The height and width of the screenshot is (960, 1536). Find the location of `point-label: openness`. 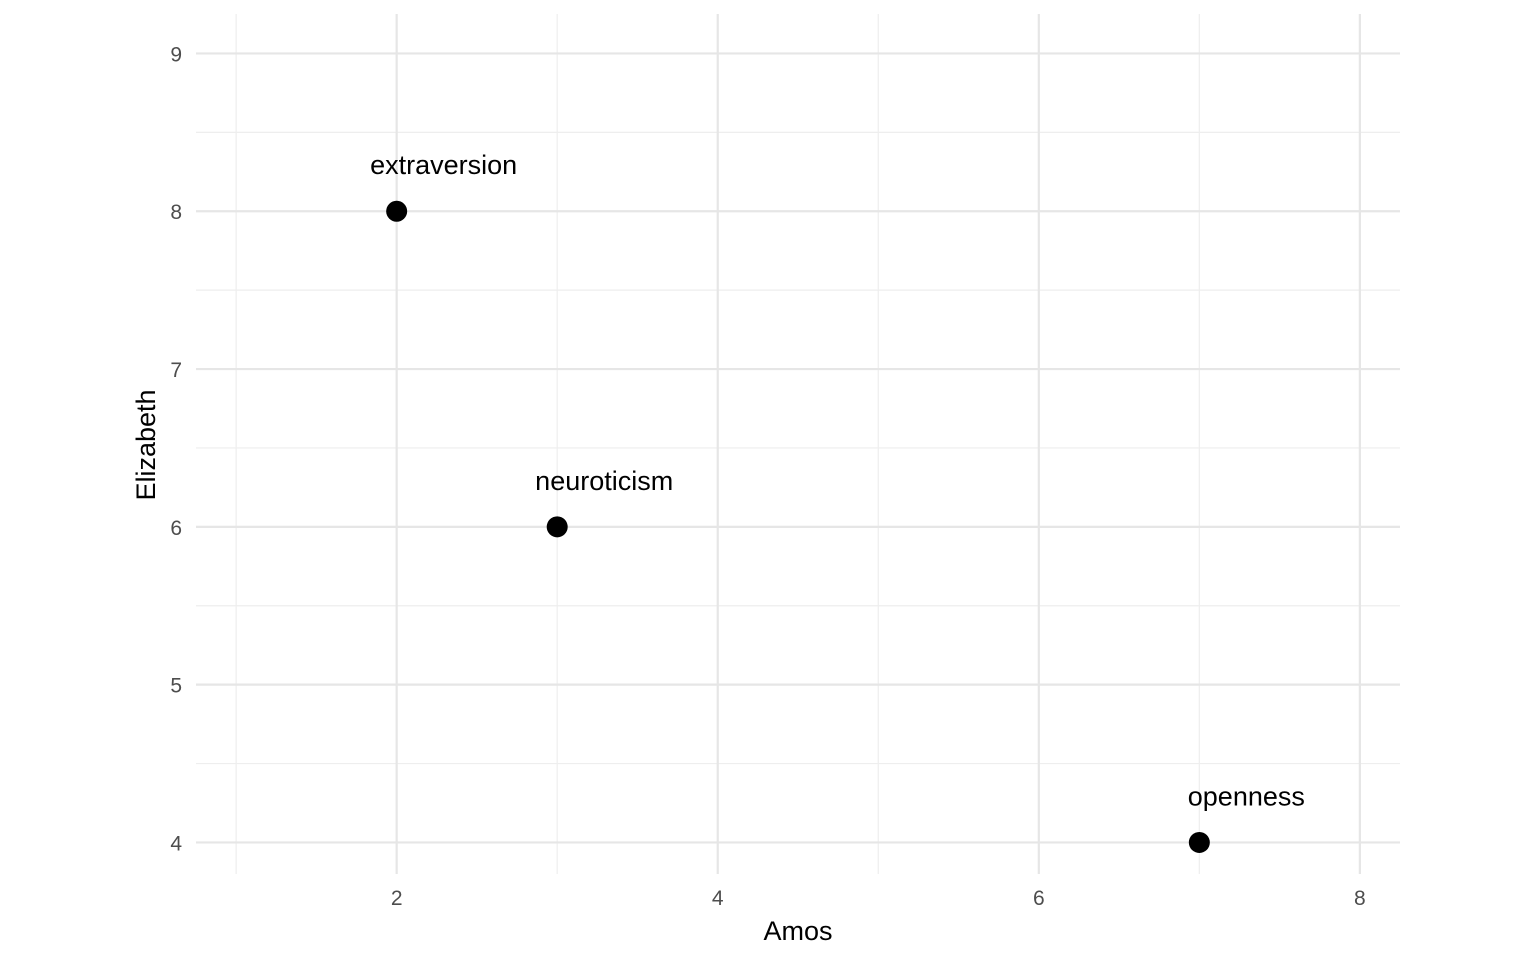

point-label: openness is located at coordinates (1246, 796).